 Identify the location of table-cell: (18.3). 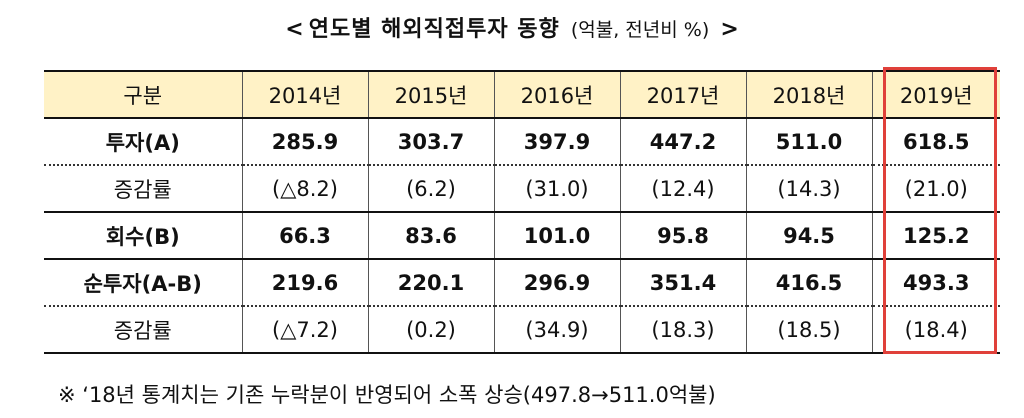
(682, 330).